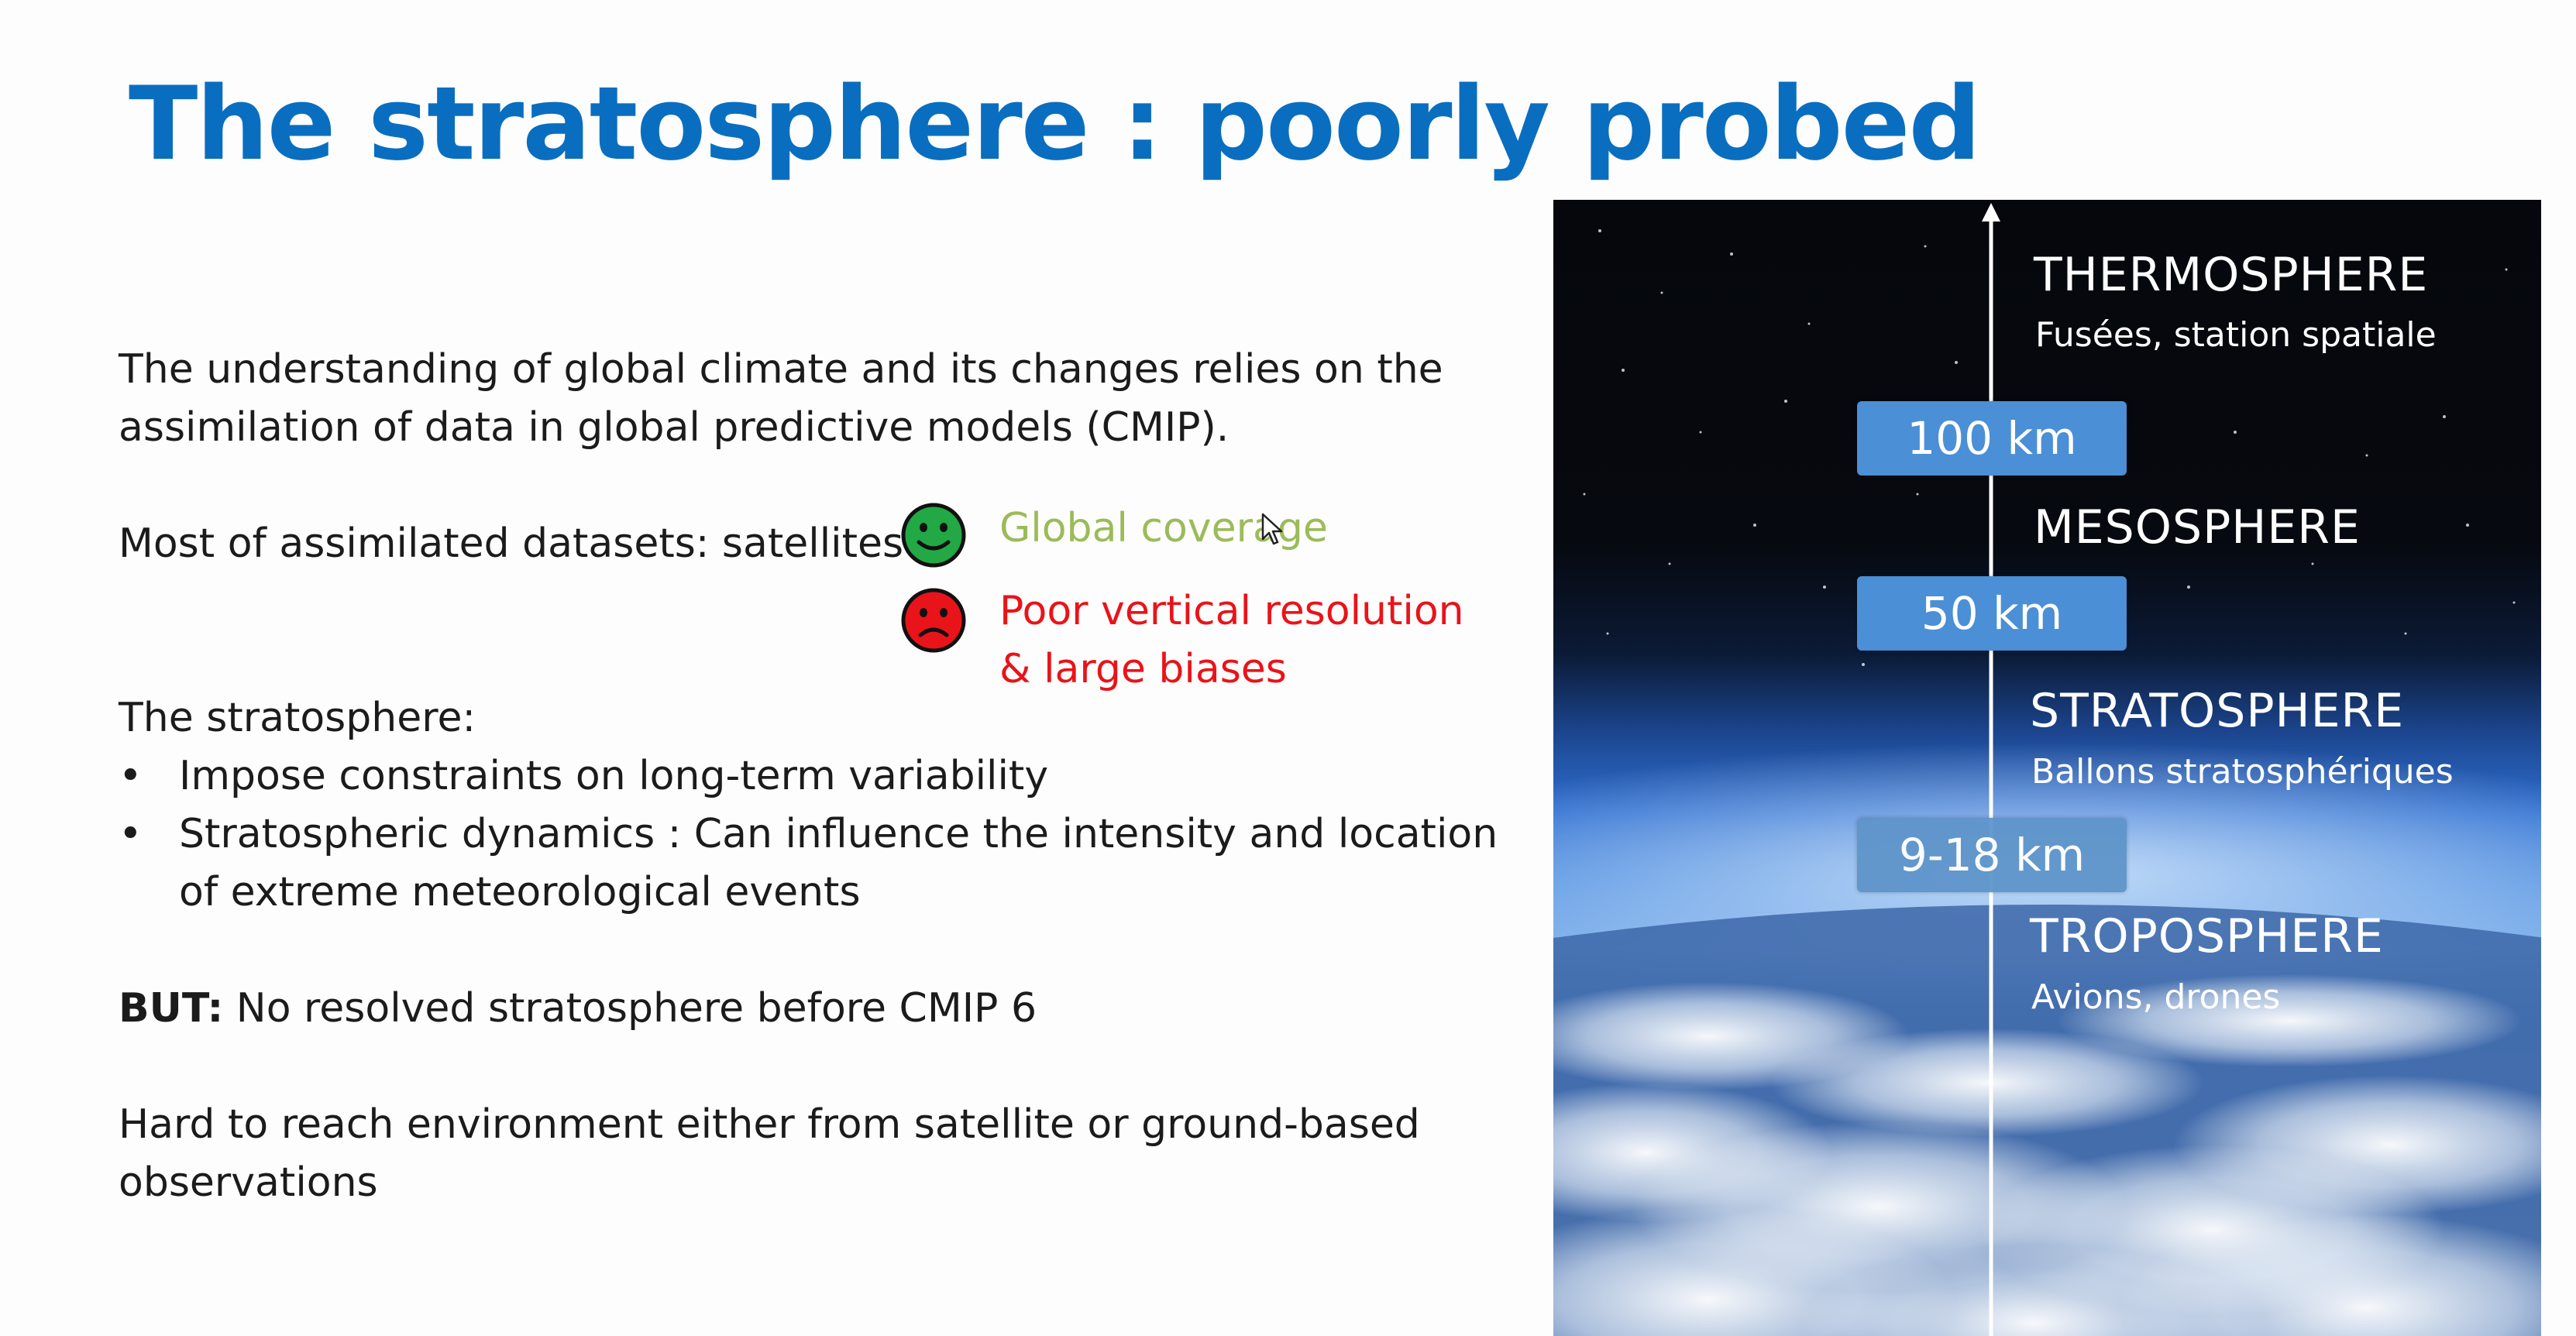  What do you see at coordinates (297, 718) in the screenshot?
I see `stratosphere-heading: The stratosphere:` at bounding box center [297, 718].